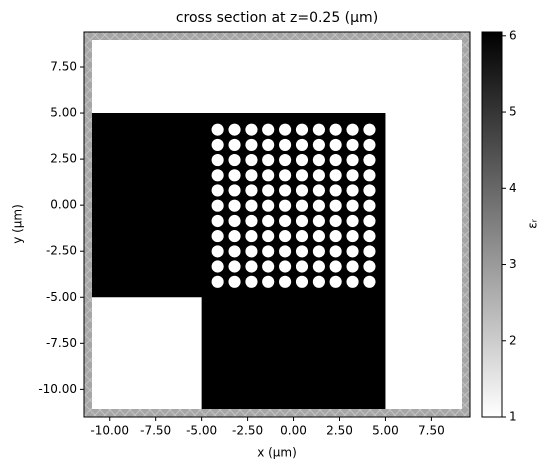 The image size is (550, 470). I want to click on y-tick-label: -10.00, so click(57, 389).